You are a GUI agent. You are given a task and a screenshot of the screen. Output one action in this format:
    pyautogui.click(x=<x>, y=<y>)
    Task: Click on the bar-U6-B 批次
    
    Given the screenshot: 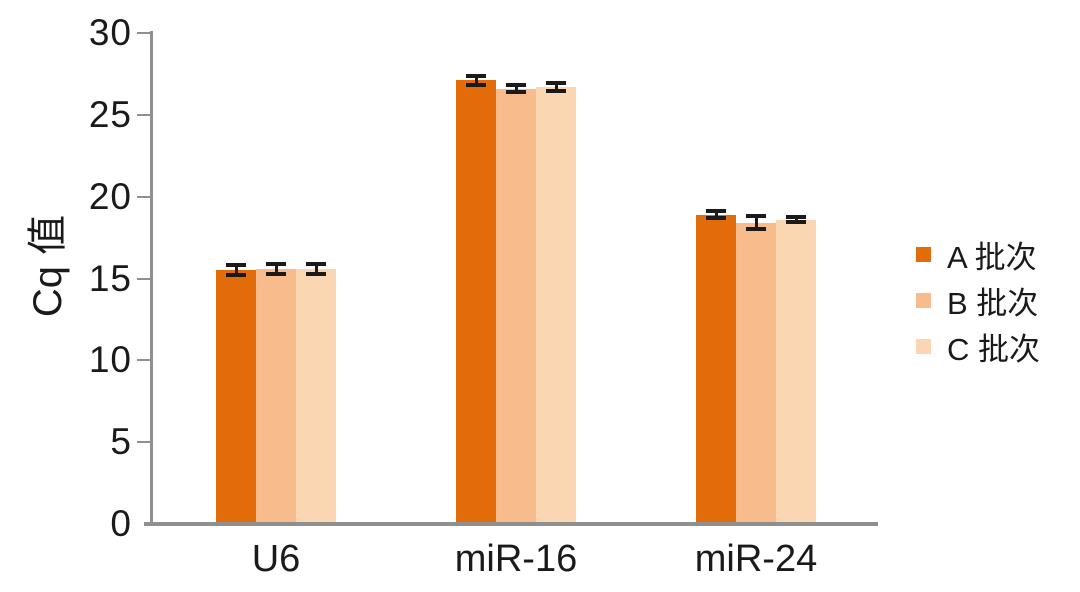 What is the action you would take?
    pyautogui.click(x=276, y=396)
    